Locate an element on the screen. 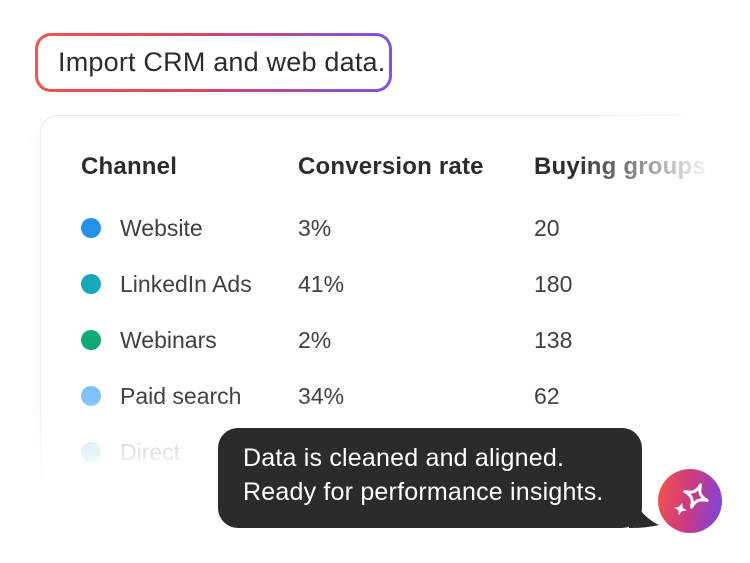 The width and height of the screenshot is (750, 563). conversion-rate-value: 41% is located at coordinates (321, 283).